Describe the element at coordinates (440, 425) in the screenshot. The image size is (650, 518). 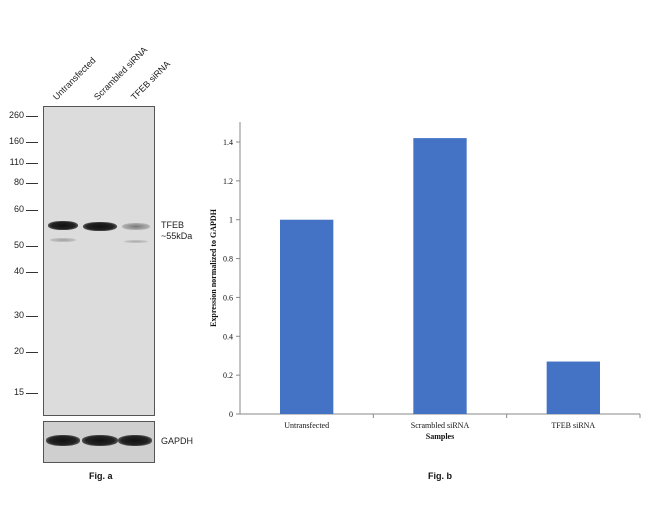
I see `x-tick-label: Scrambled siRNA` at that location.